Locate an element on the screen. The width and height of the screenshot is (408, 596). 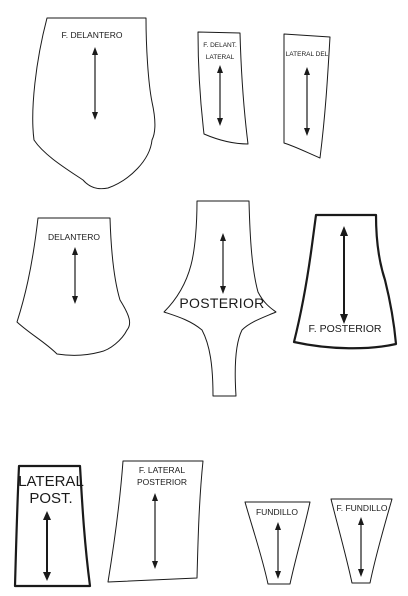
label-lateral-post-2: POST. is located at coordinates (50, 498).